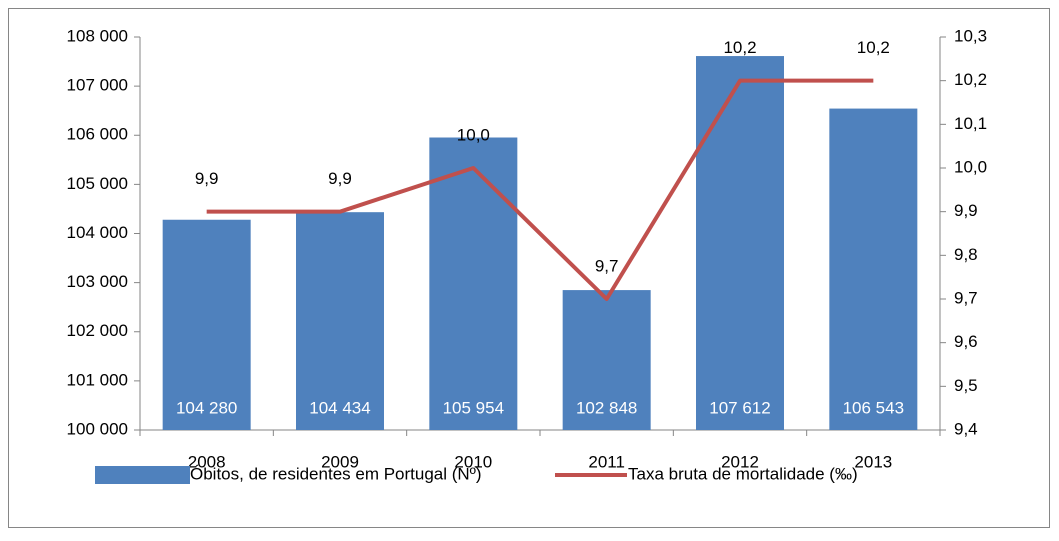 This screenshot has height=541, width=1059. I want to click on y-tick-label: 108 000, so click(97, 35).